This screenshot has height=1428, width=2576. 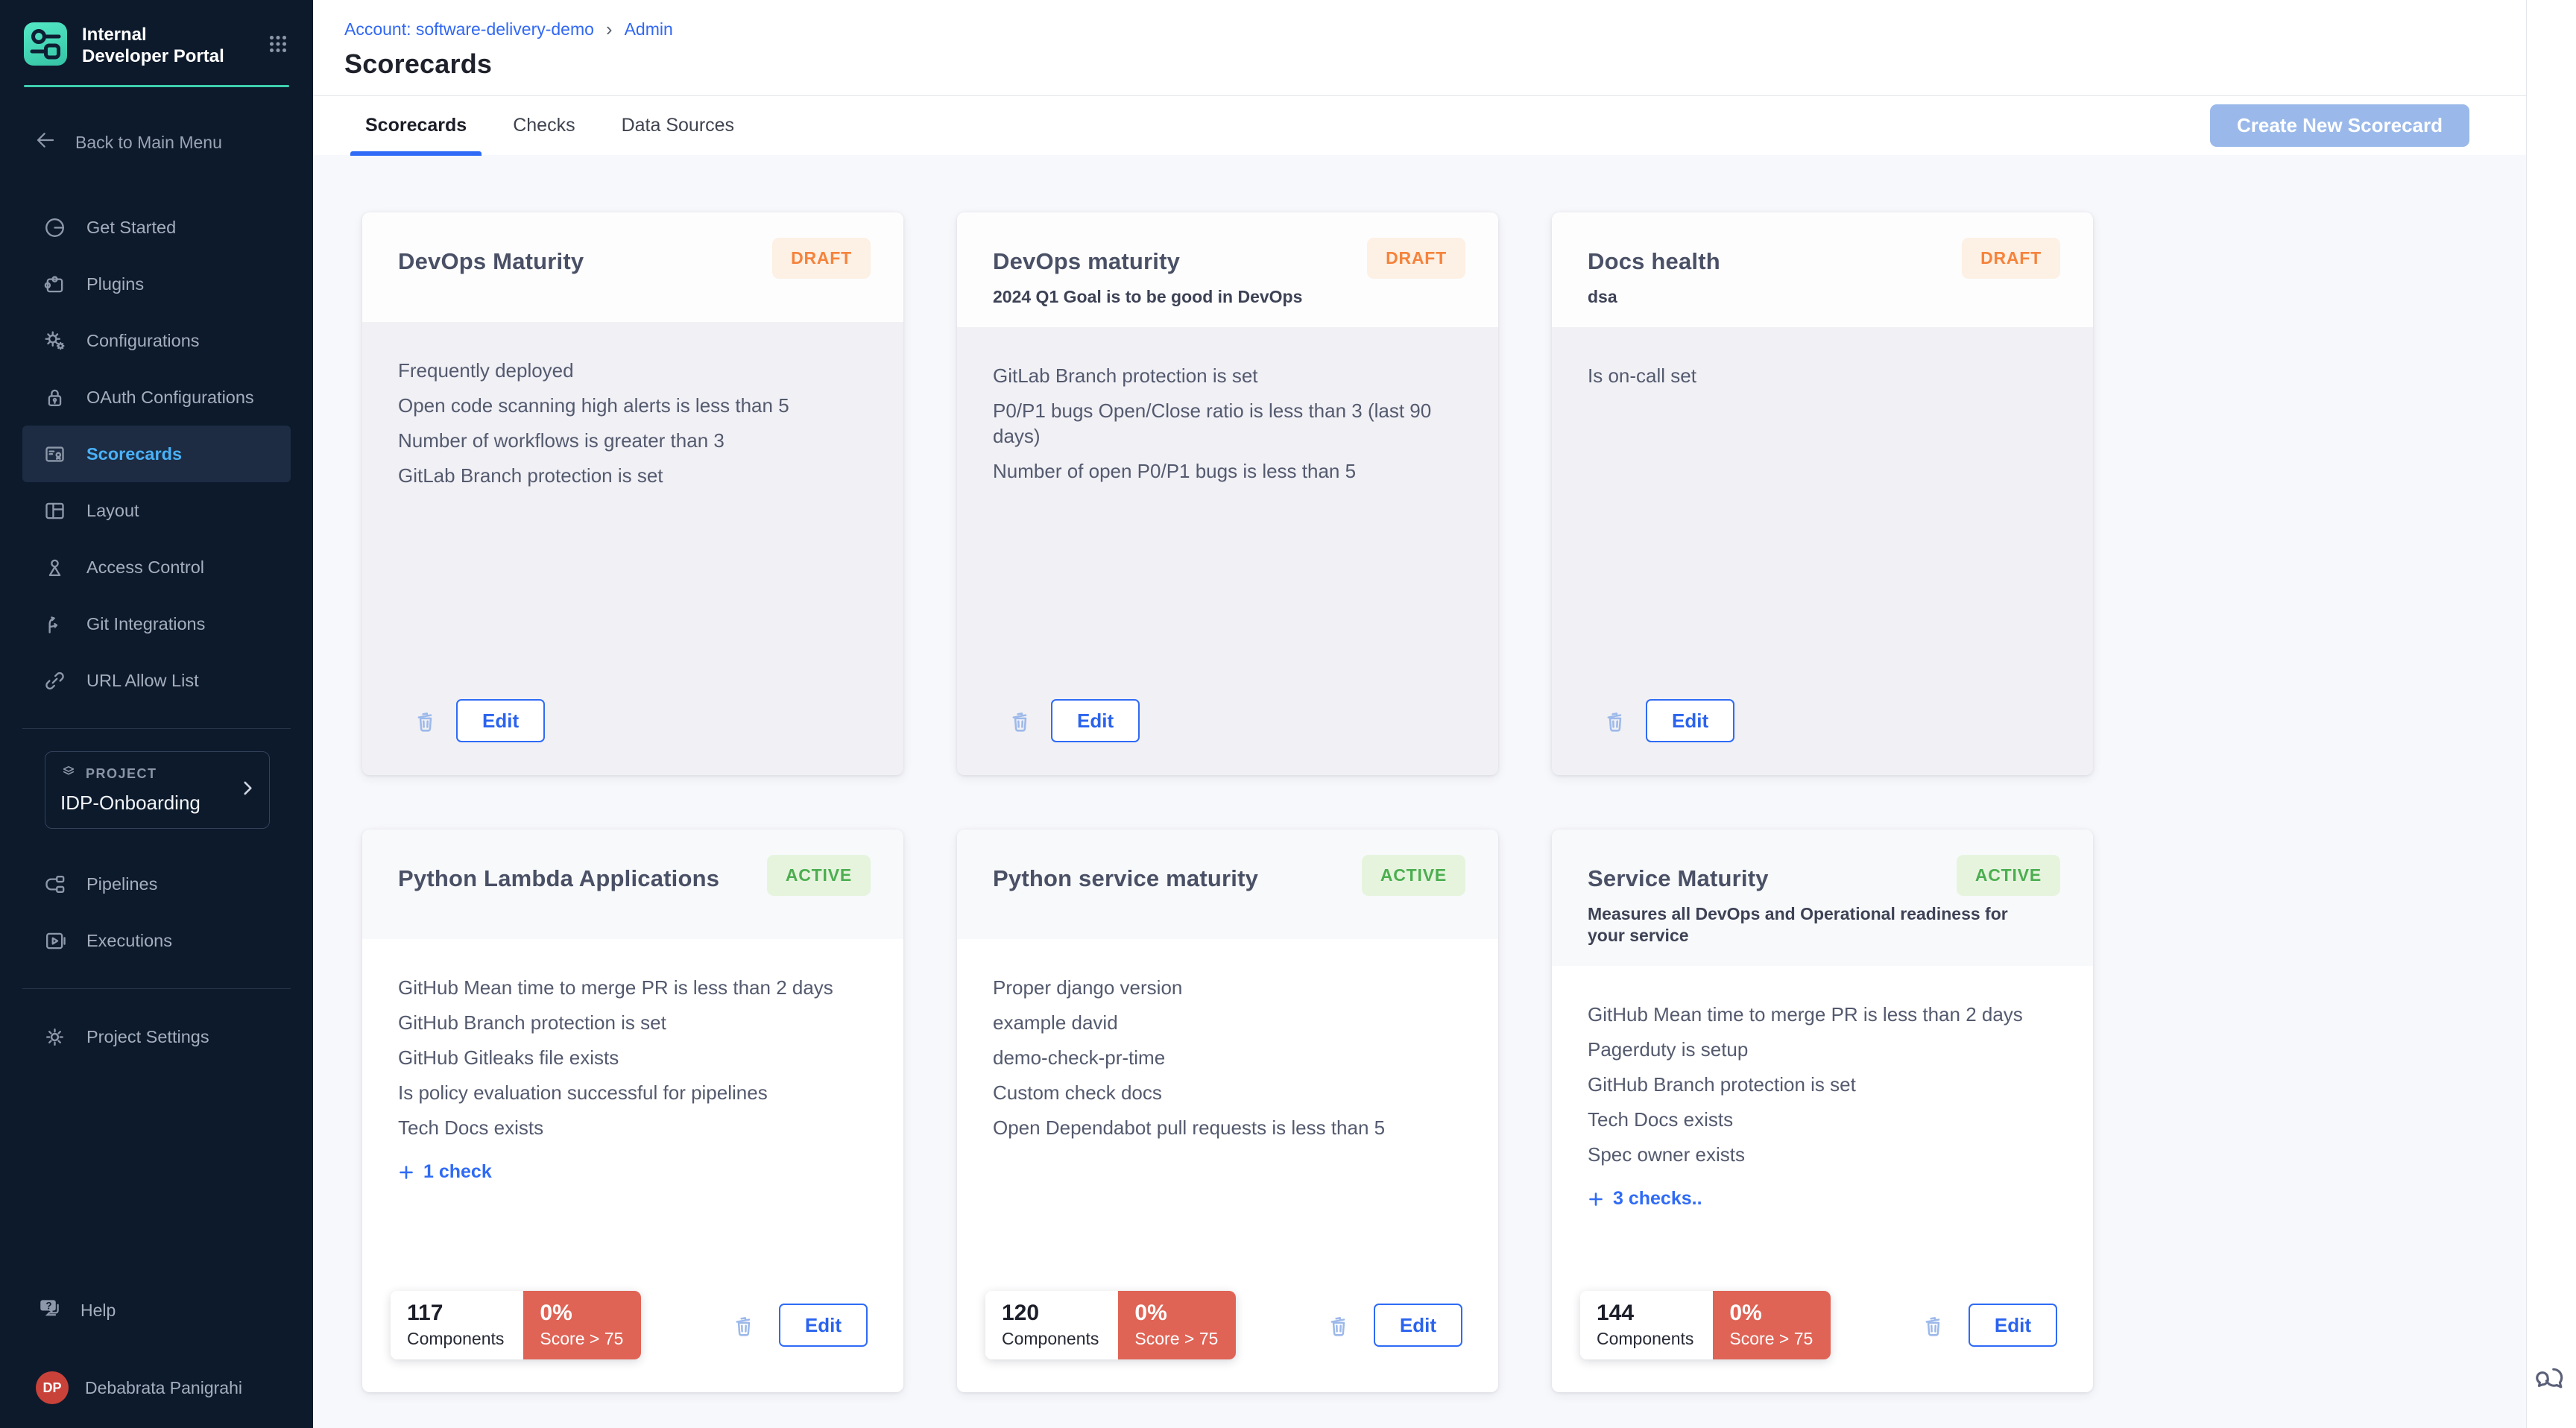 What do you see at coordinates (54, 340) in the screenshot?
I see `gears-icon` at bounding box center [54, 340].